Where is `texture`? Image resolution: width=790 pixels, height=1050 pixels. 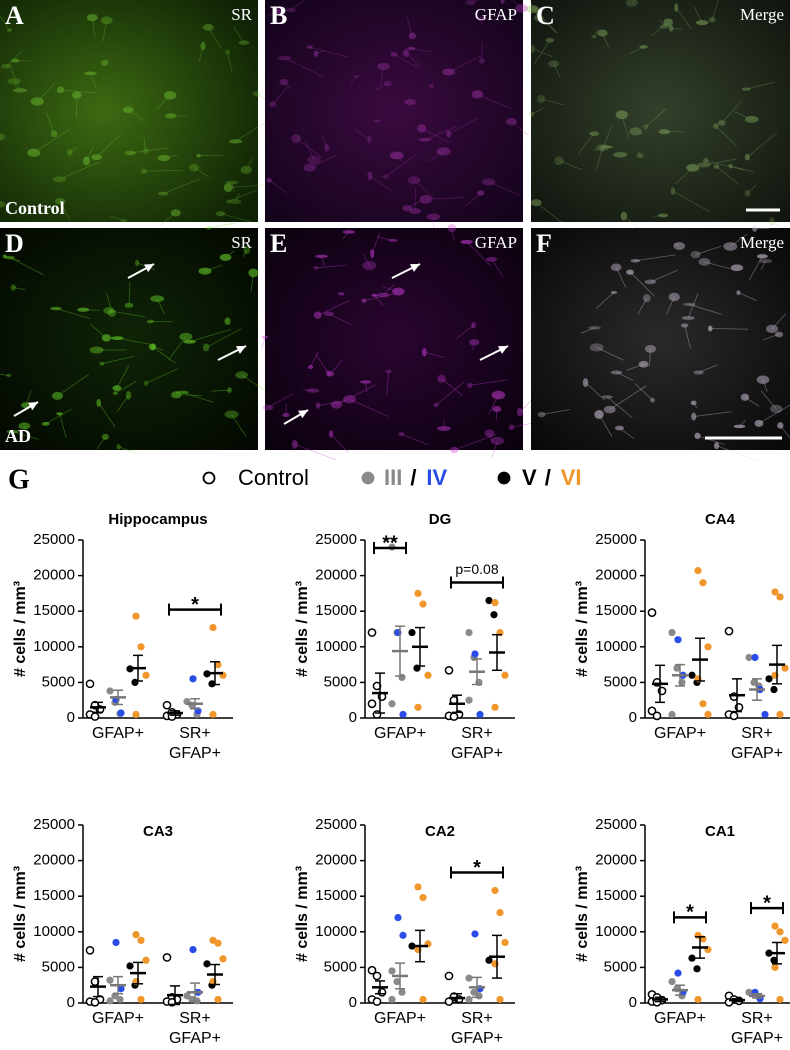 texture is located at coordinates (397, 114).